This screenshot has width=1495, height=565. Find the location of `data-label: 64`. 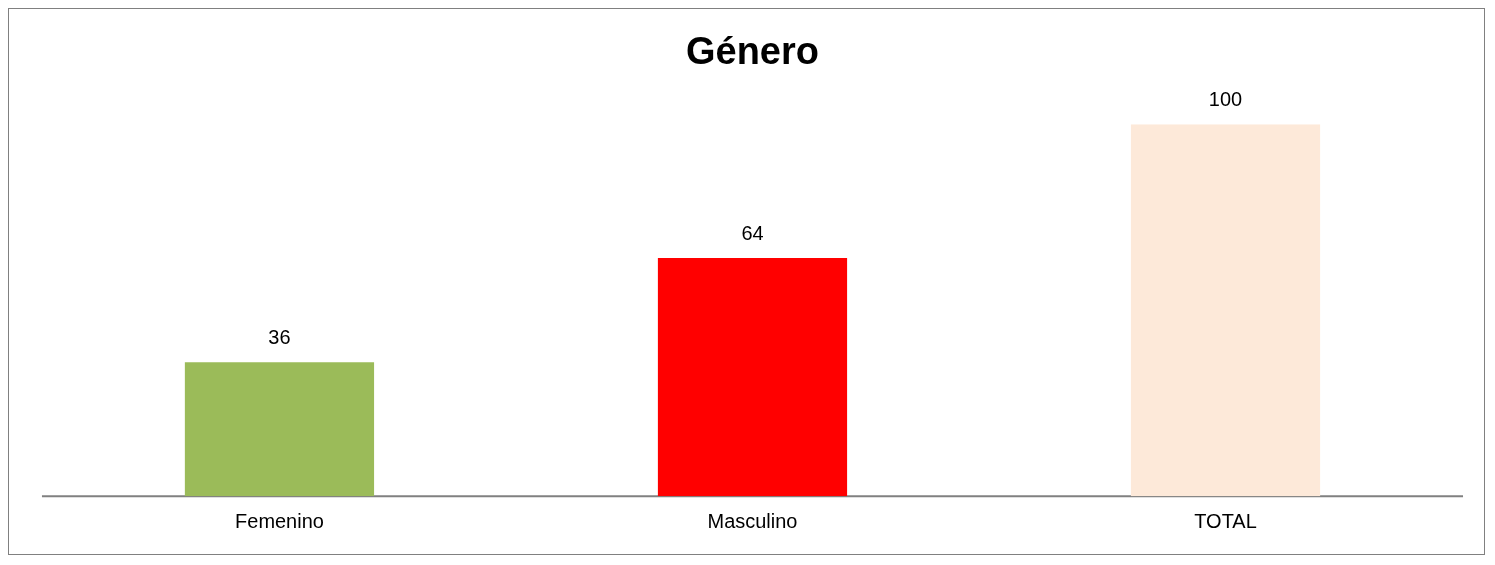

data-label: 64 is located at coordinates (752, 232).